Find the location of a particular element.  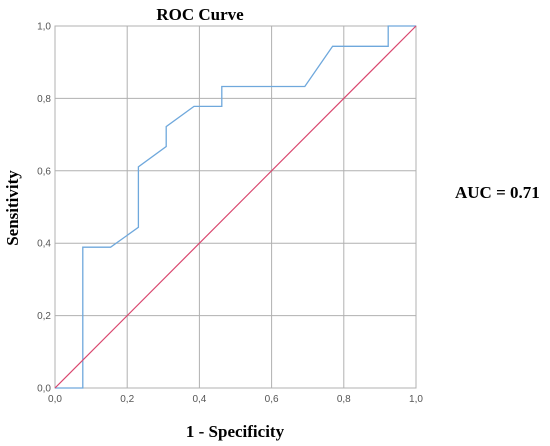

y-tick-label: 1,0 is located at coordinates (44, 27).